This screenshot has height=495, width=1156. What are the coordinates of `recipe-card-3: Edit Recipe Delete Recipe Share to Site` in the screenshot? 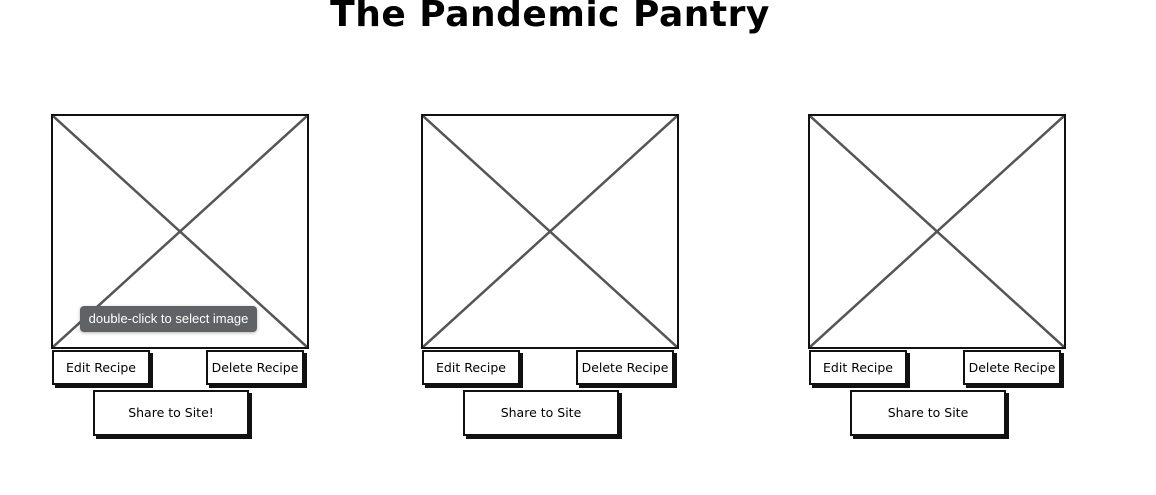 It's located at (937, 279).